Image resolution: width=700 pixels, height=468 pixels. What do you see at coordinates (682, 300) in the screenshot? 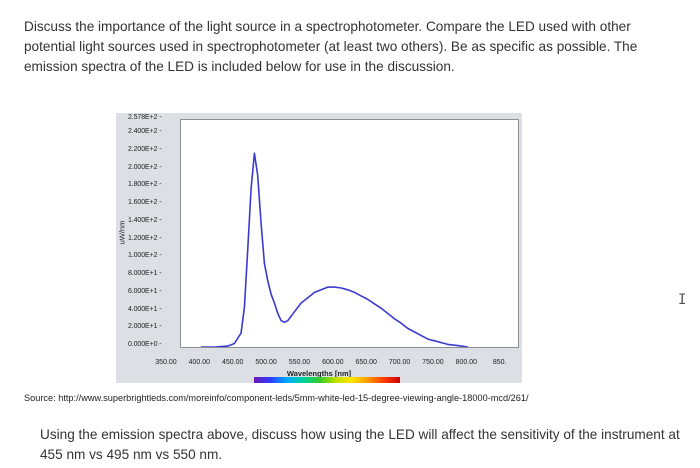
I see `text-cursor-icon: I` at bounding box center [682, 300].